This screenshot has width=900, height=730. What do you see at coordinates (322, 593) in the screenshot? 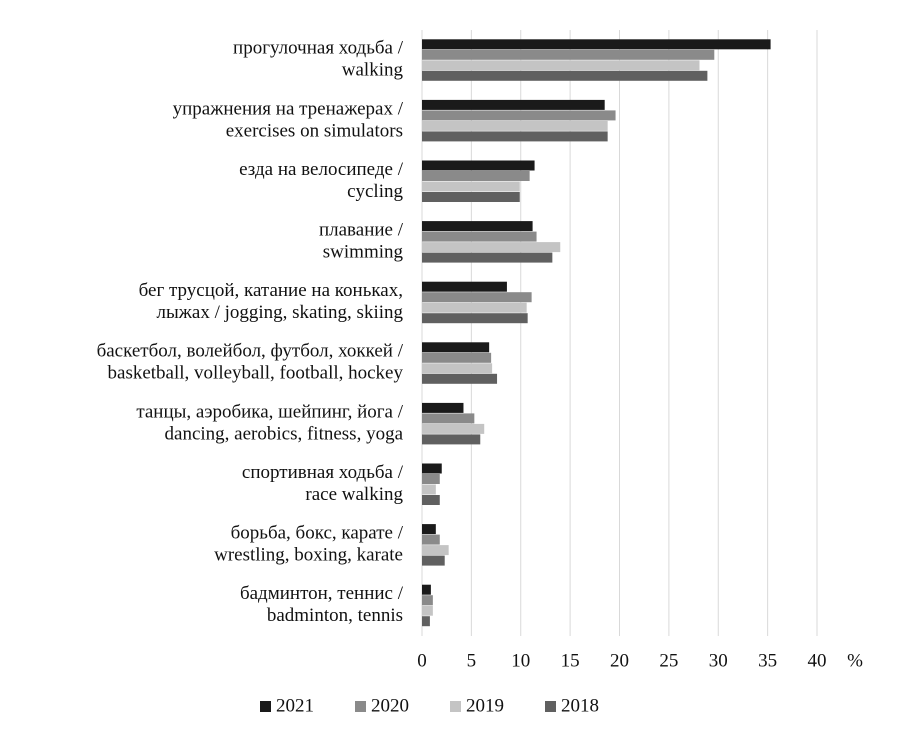
I see `category-label: бадминтон, теннис /` at bounding box center [322, 593].